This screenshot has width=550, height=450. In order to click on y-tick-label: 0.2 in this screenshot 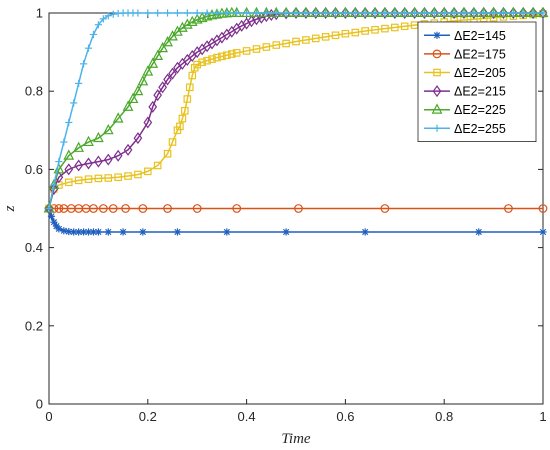, I will do `click(34, 325)`.